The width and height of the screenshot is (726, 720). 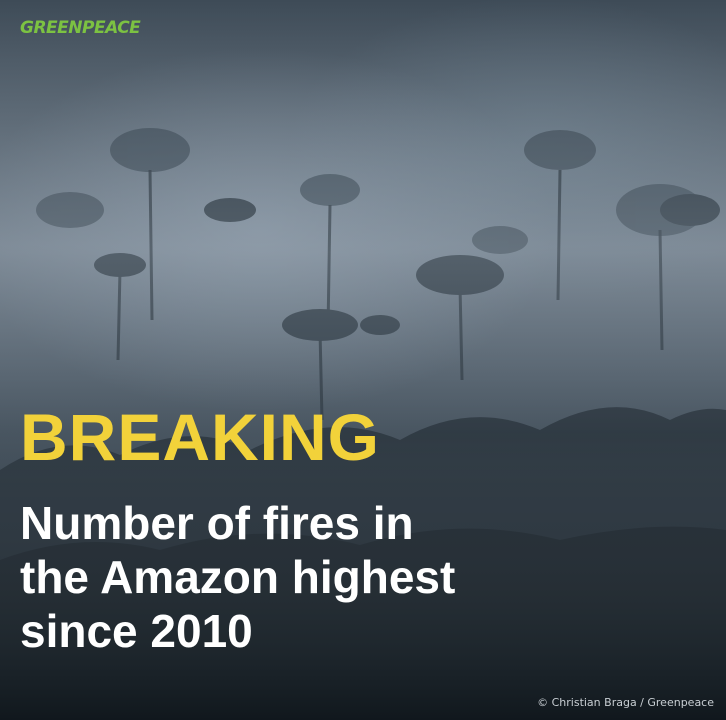 What do you see at coordinates (80, 28) in the screenshot?
I see `greenpeace-logo: GREENPEACE` at bounding box center [80, 28].